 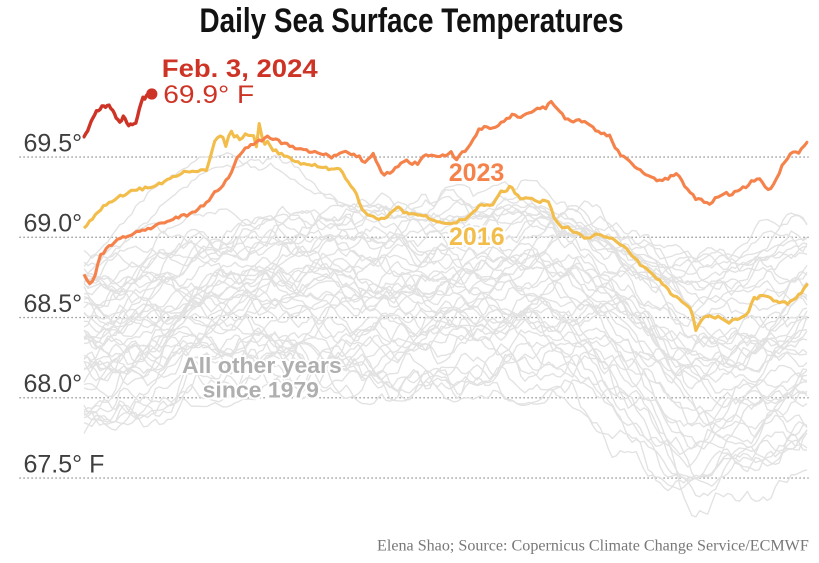 What do you see at coordinates (53, 304) in the screenshot?
I see `svg-text: 68.5°` at bounding box center [53, 304].